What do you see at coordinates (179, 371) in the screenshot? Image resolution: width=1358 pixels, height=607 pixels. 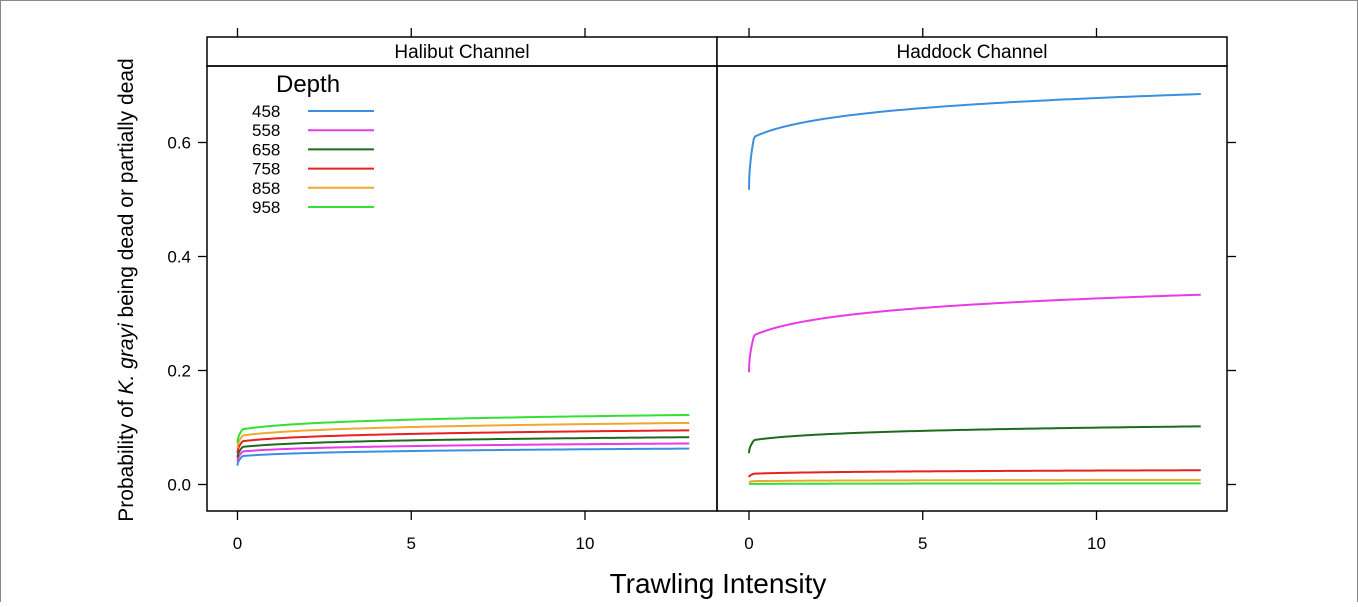 I see `y-tick-label: 0.2` at bounding box center [179, 371].